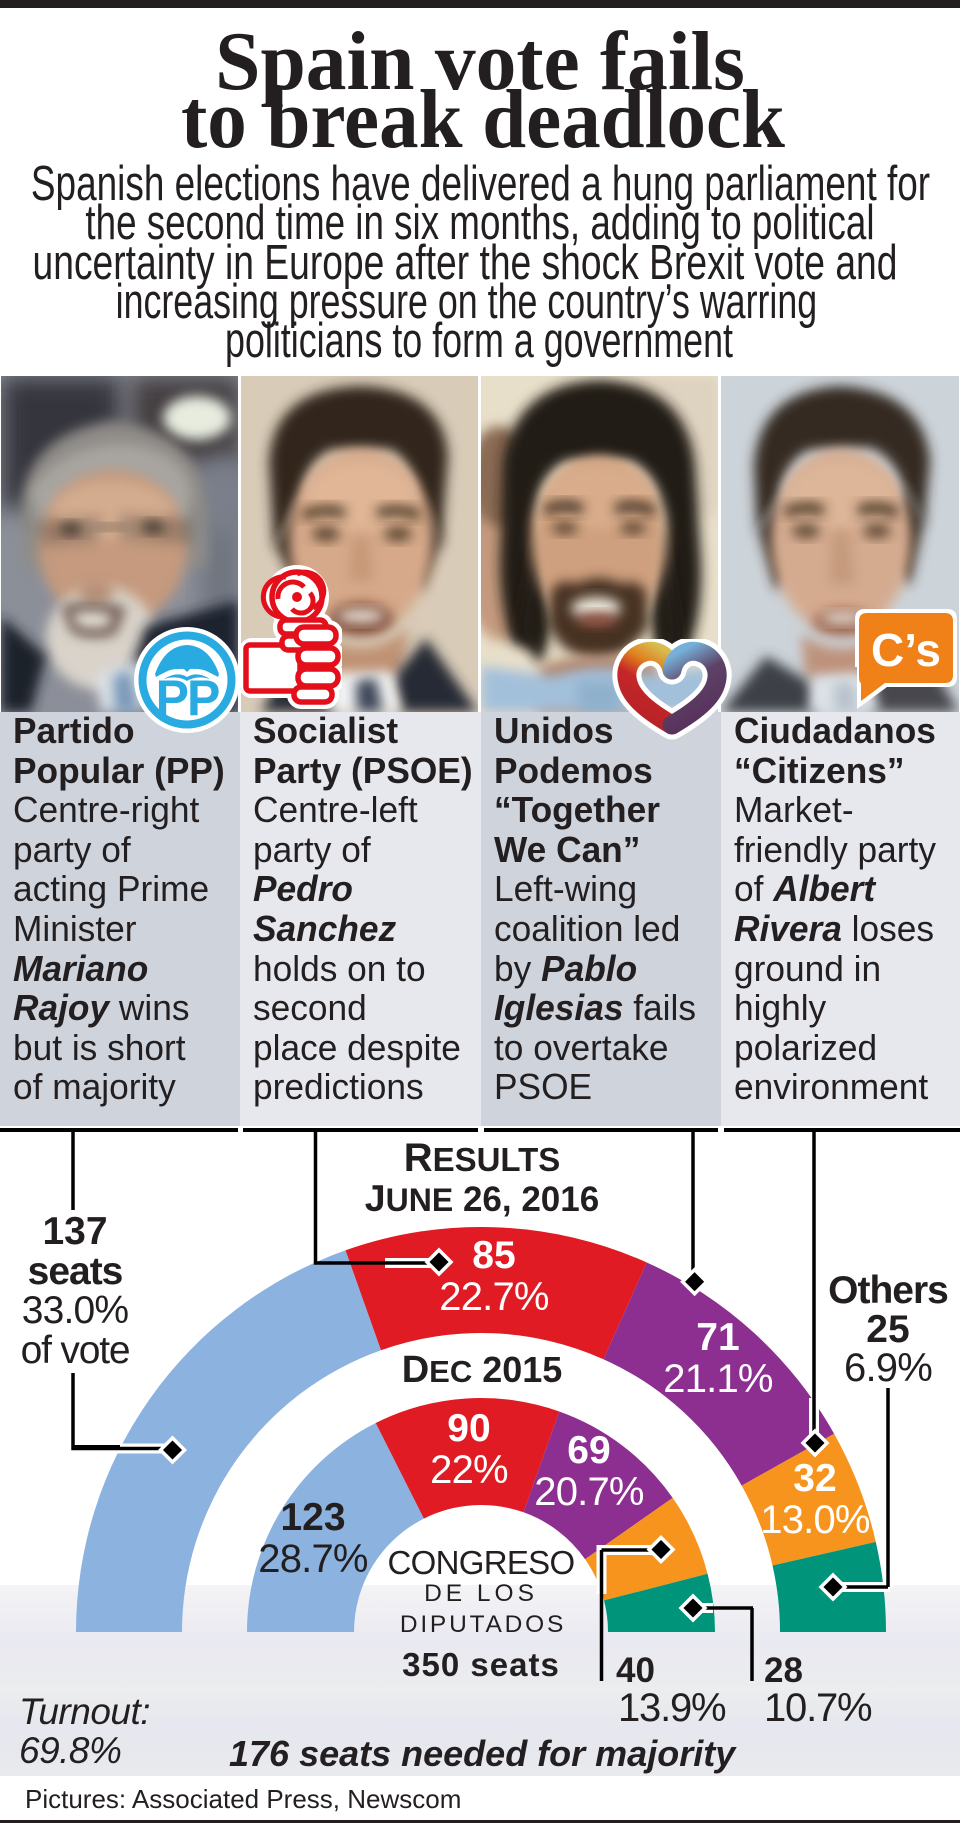  Describe the element at coordinates (906, 650) in the screenshot. I see `svg-text: C’s` at that location.